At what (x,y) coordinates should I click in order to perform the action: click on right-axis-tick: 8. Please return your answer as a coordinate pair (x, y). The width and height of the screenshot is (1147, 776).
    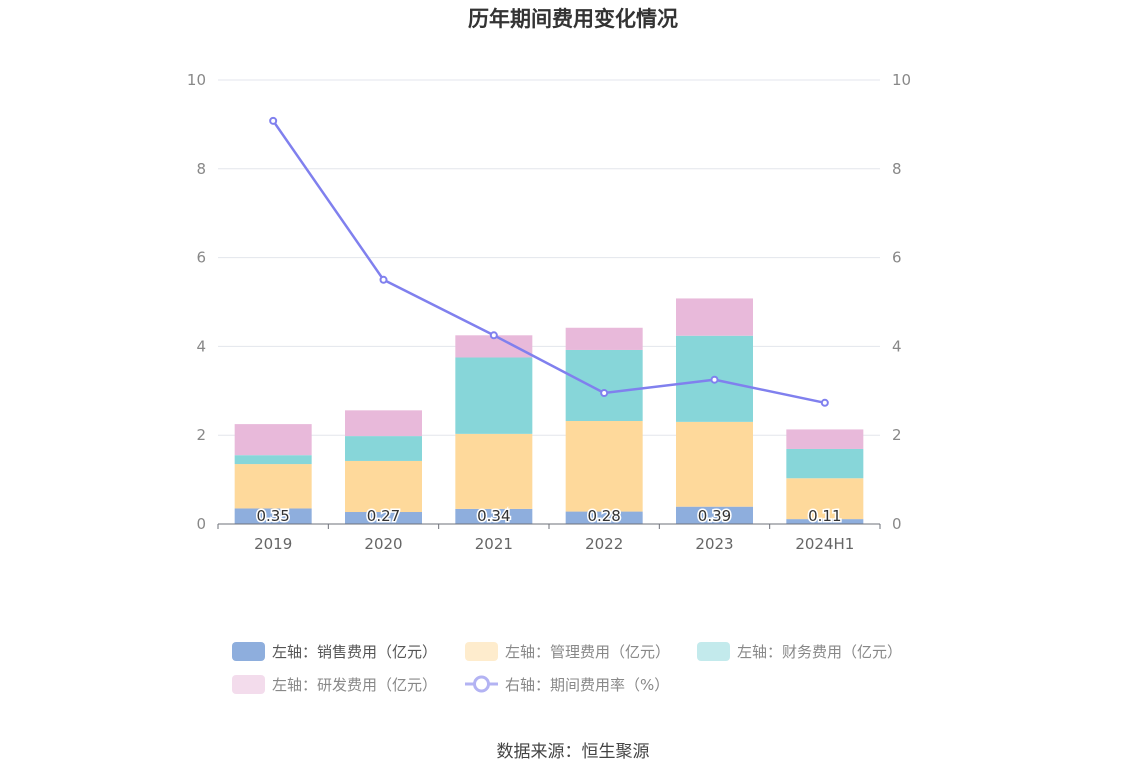
    Looking at the image, I should click on (897, 169).